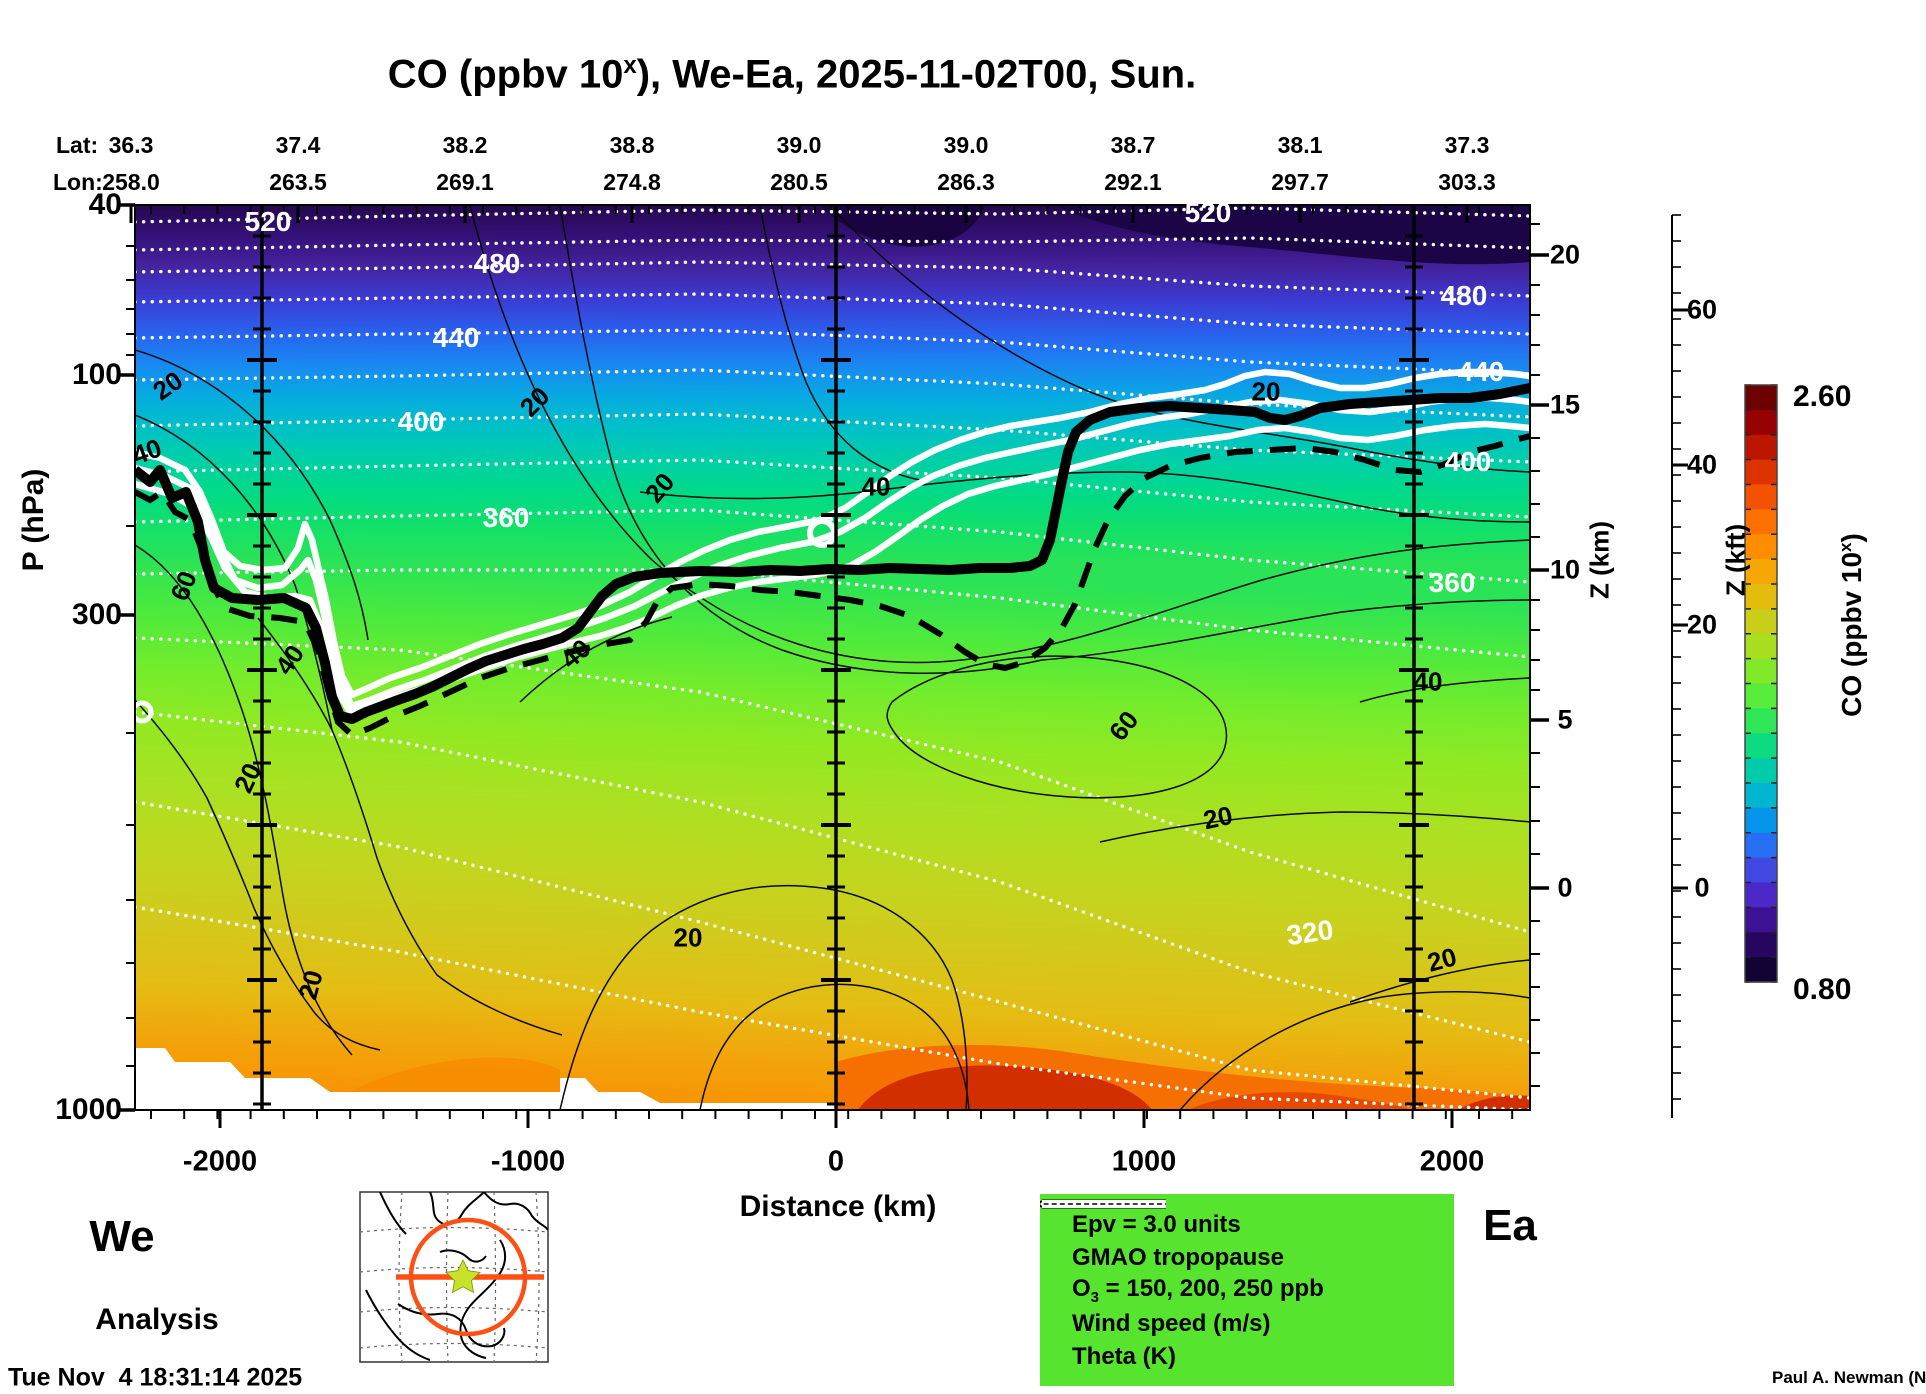 The height and width of the screenshot is (1394, 1926). What do you see at coordinates (485, 1079) in the screenshot?
I see `terrain-cutout` at bounding box center [485, 1079].